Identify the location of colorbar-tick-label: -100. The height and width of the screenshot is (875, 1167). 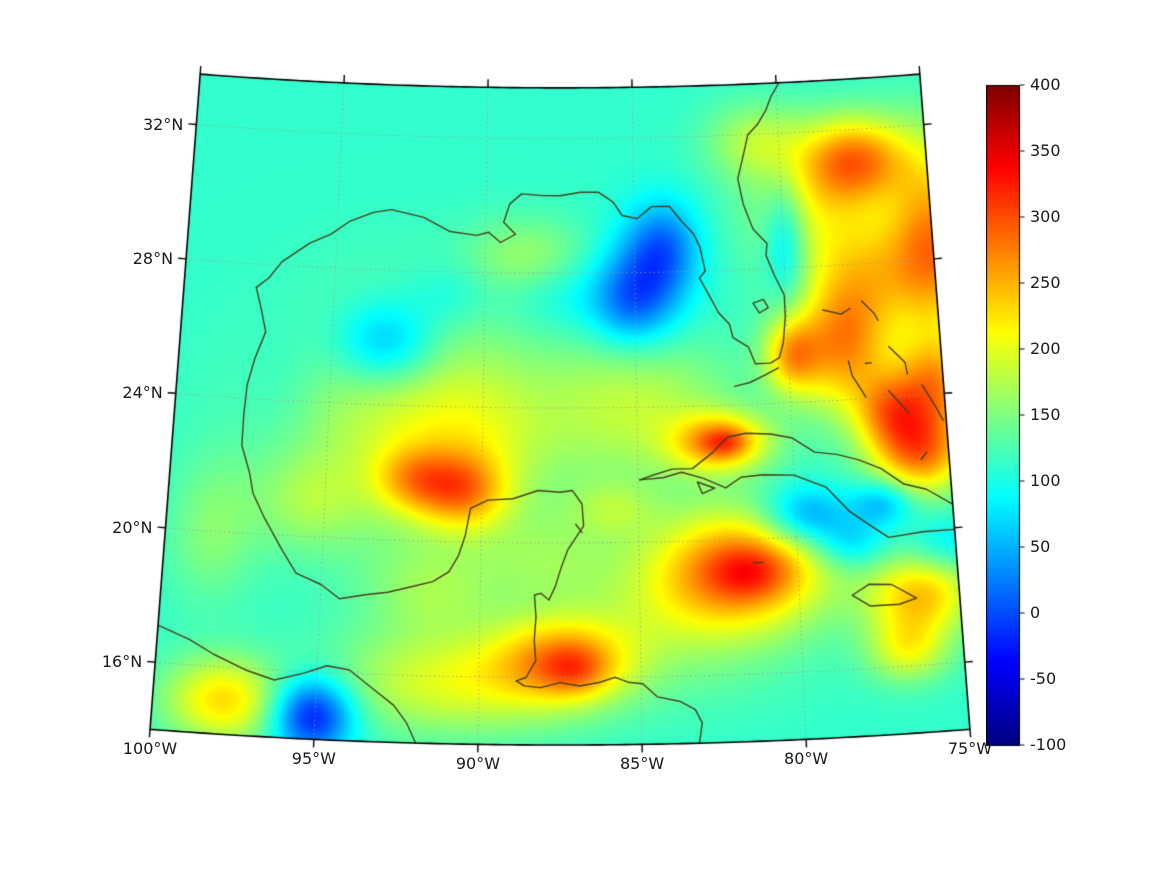
(1048, 744).